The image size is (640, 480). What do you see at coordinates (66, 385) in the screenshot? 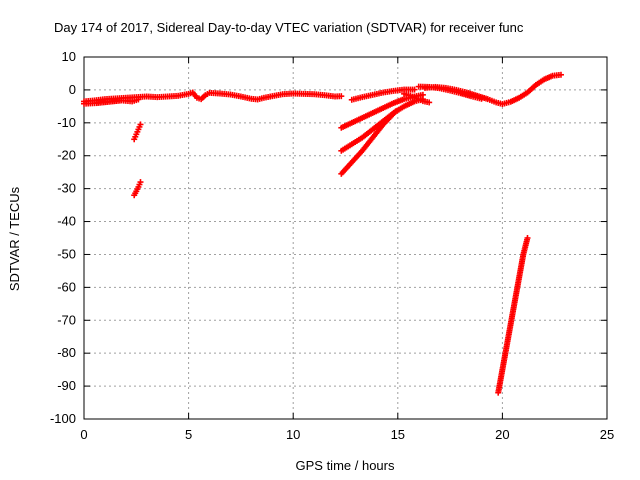
I see `y-tick-label: -90` at bounding box center [66, 385].